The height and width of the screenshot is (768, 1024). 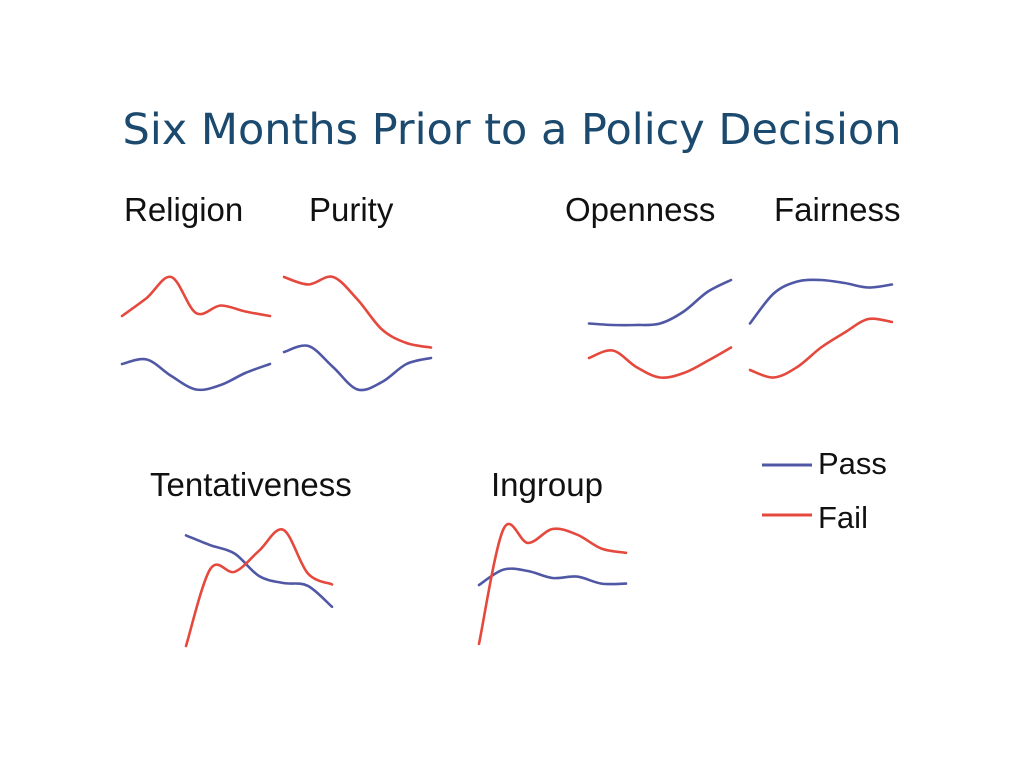 I want to click on openness-fail-line, so click(x=660, y=363).